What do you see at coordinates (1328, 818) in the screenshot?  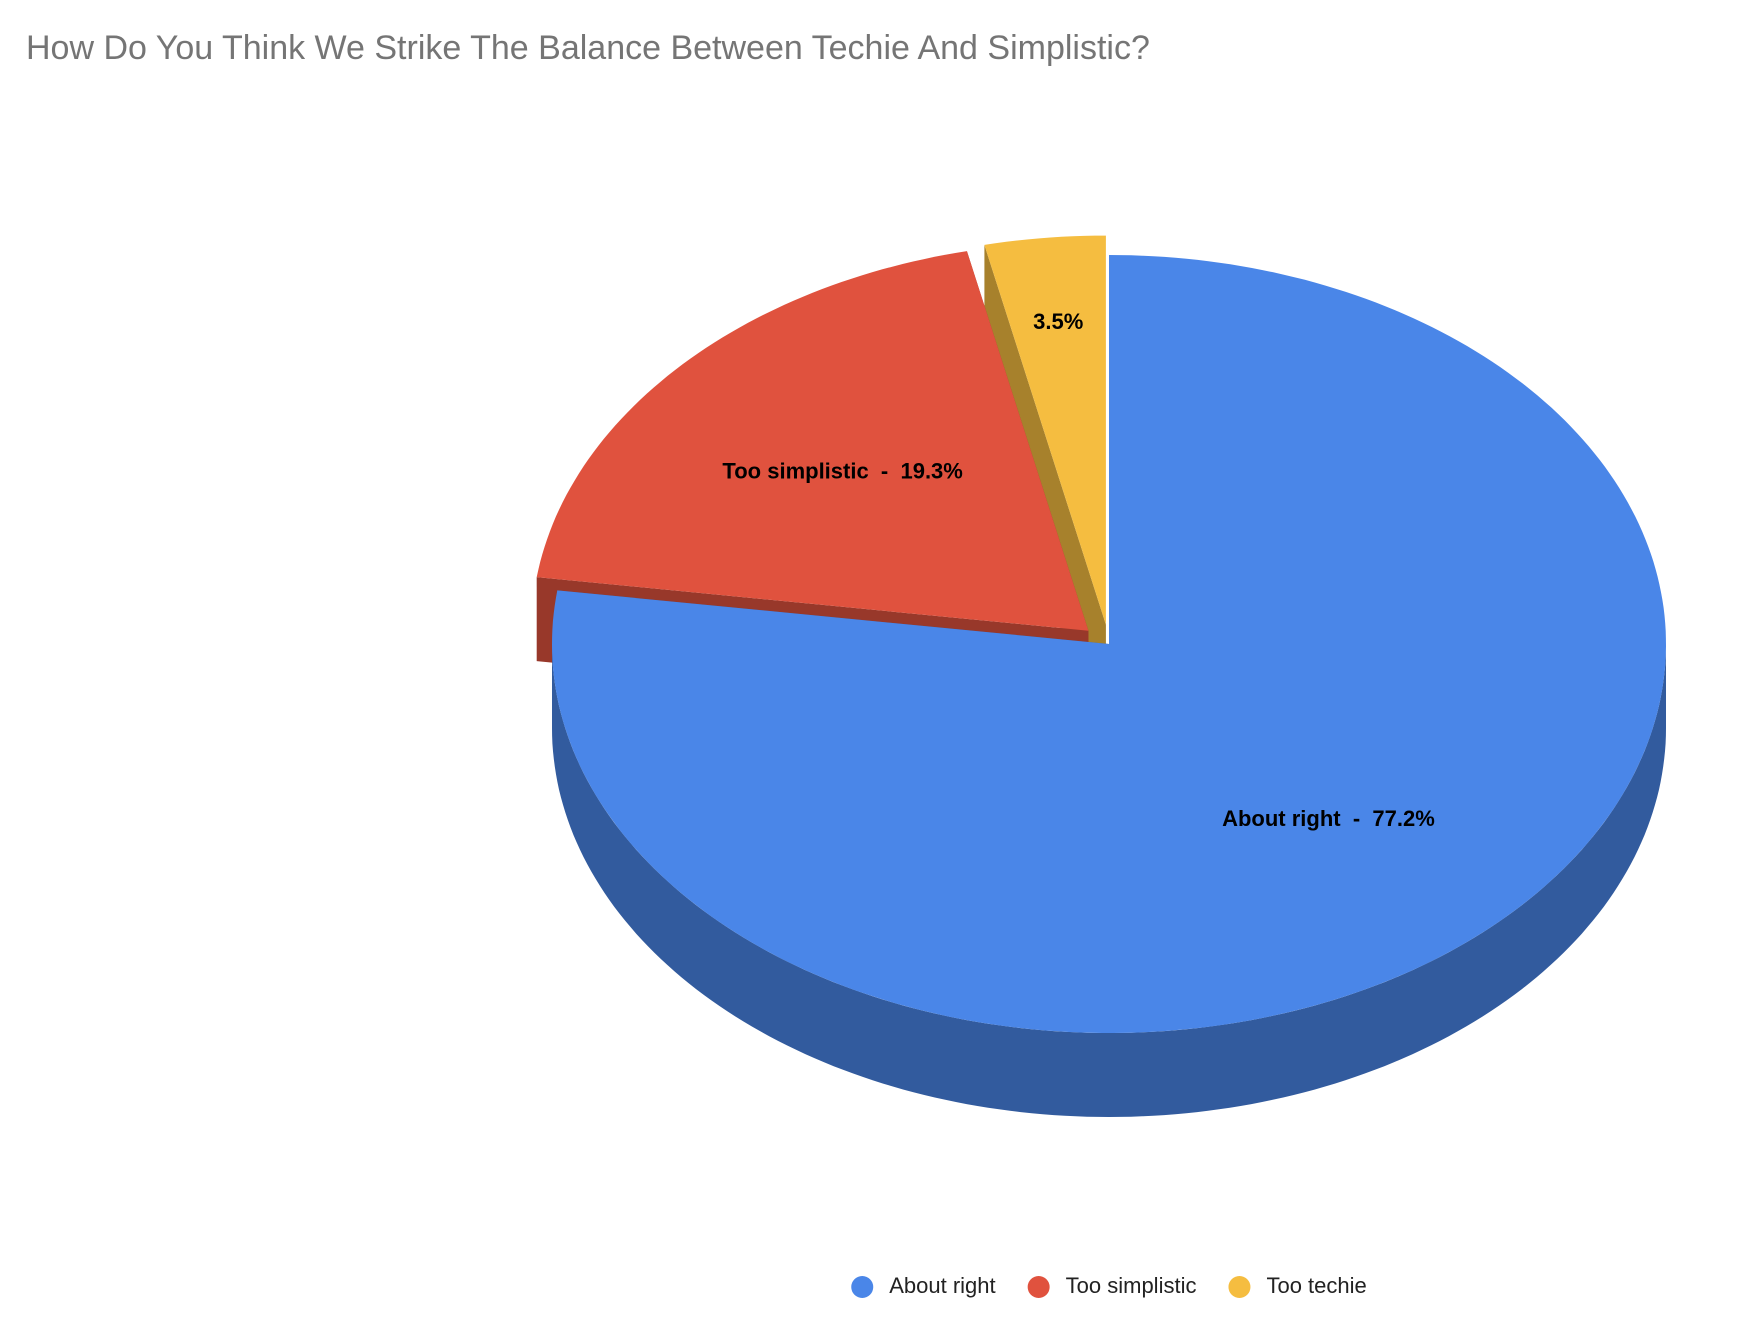 I see `data-label: About right - 77.2%` at bounding box center [1328, 818].